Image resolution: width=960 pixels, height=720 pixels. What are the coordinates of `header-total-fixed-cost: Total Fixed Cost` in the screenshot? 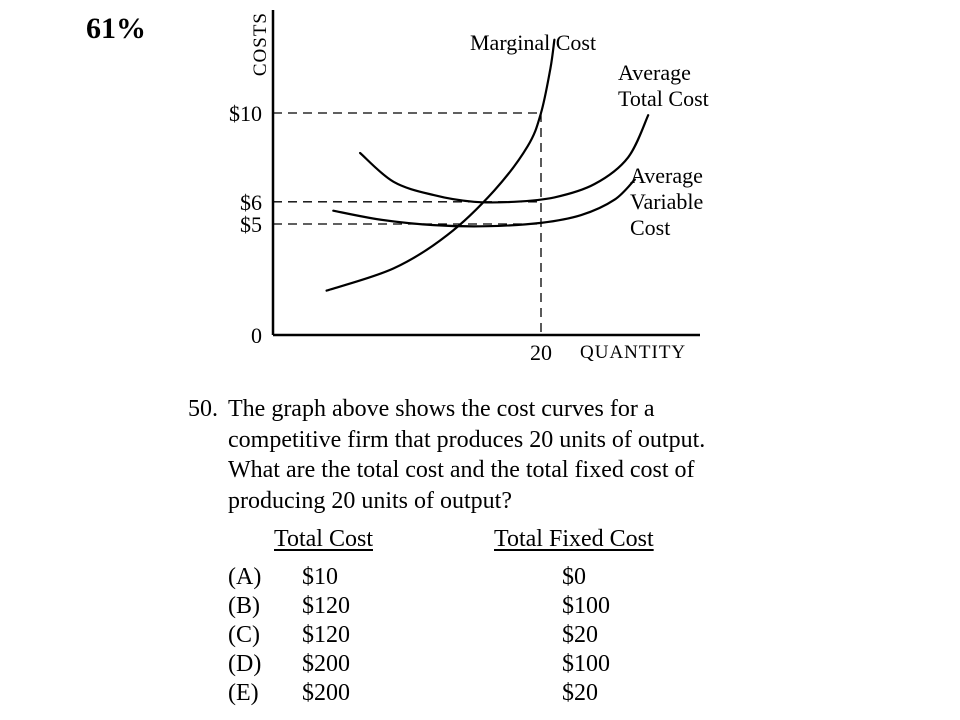 It's located at (574, 539).